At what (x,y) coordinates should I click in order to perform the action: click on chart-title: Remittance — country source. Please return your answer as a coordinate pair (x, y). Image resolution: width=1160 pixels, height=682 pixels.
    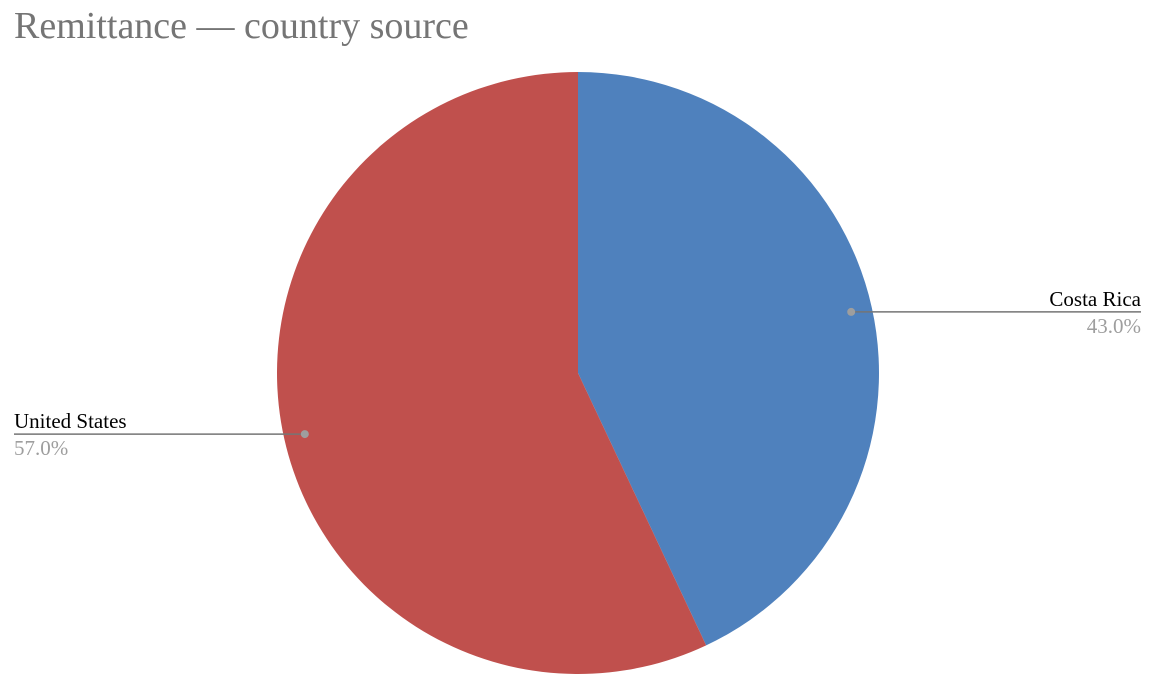
    Looking at the image, I should click on (241, 26).